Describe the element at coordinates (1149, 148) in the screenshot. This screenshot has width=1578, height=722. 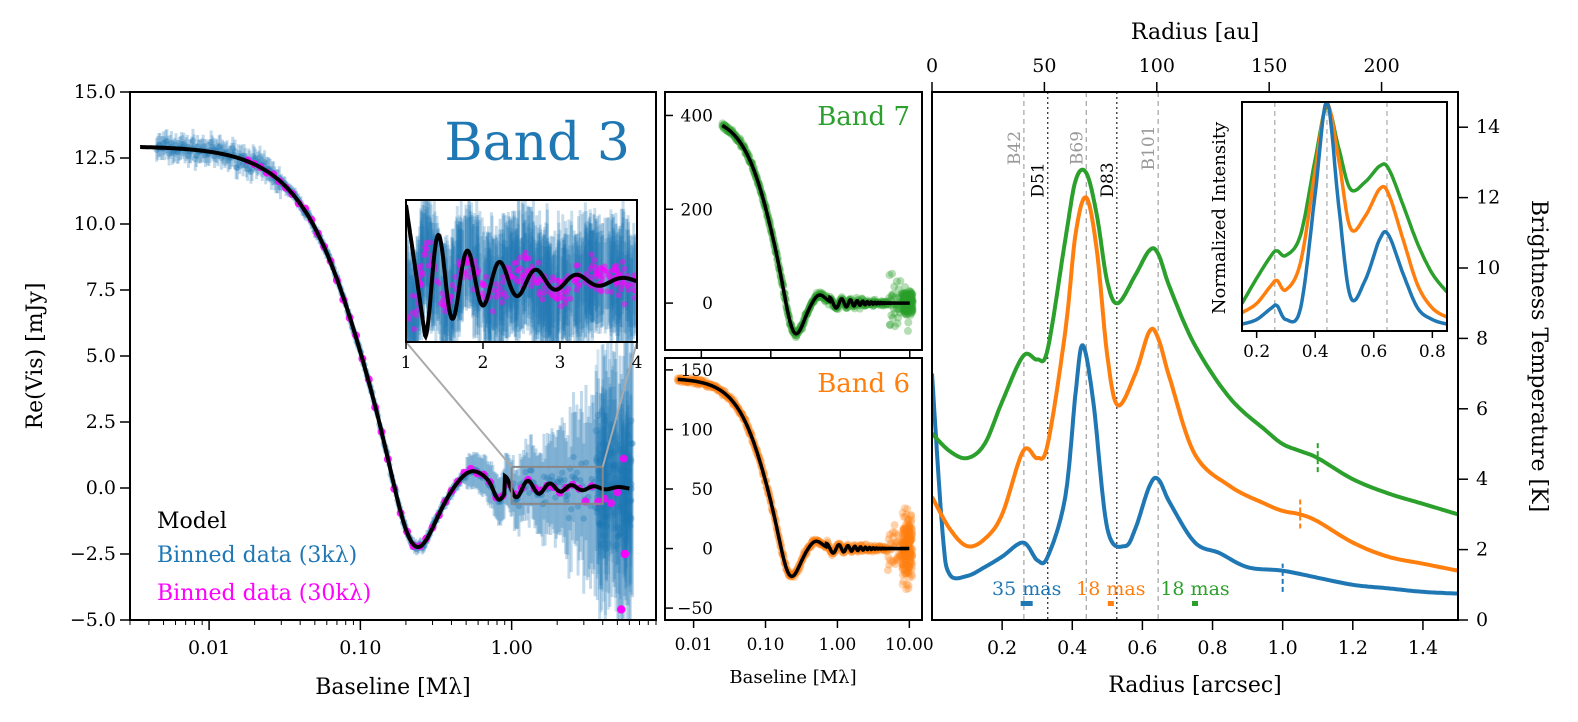
I see `feature-label-B101: B101` at that location.